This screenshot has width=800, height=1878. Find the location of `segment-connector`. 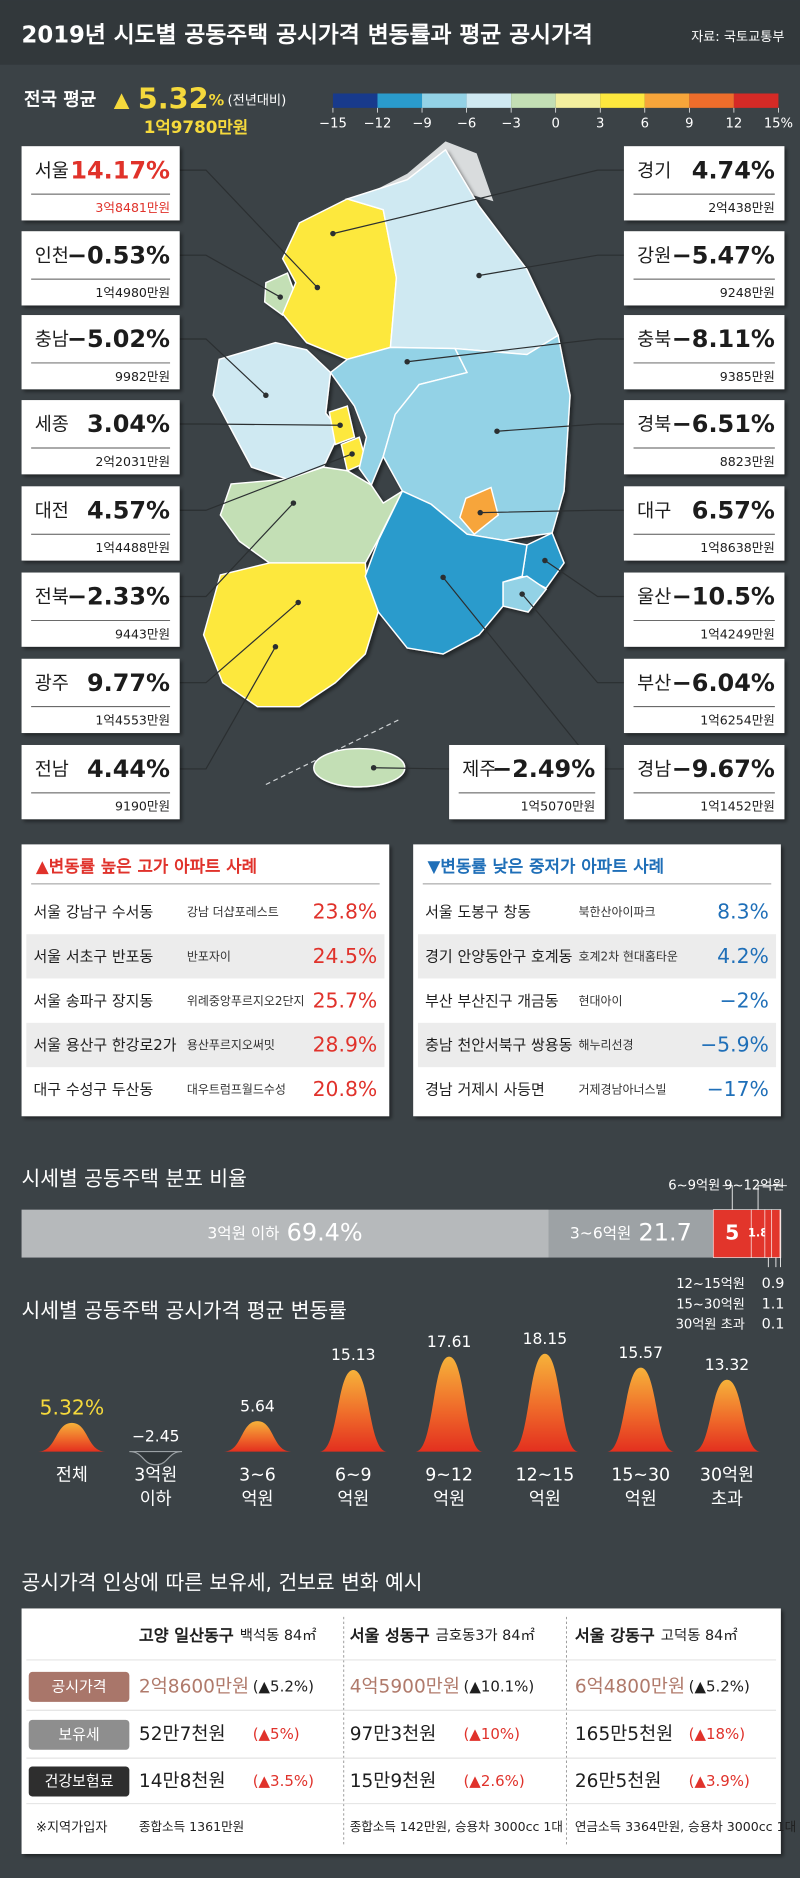

segment-connector is located at coordinates (727, 1197).